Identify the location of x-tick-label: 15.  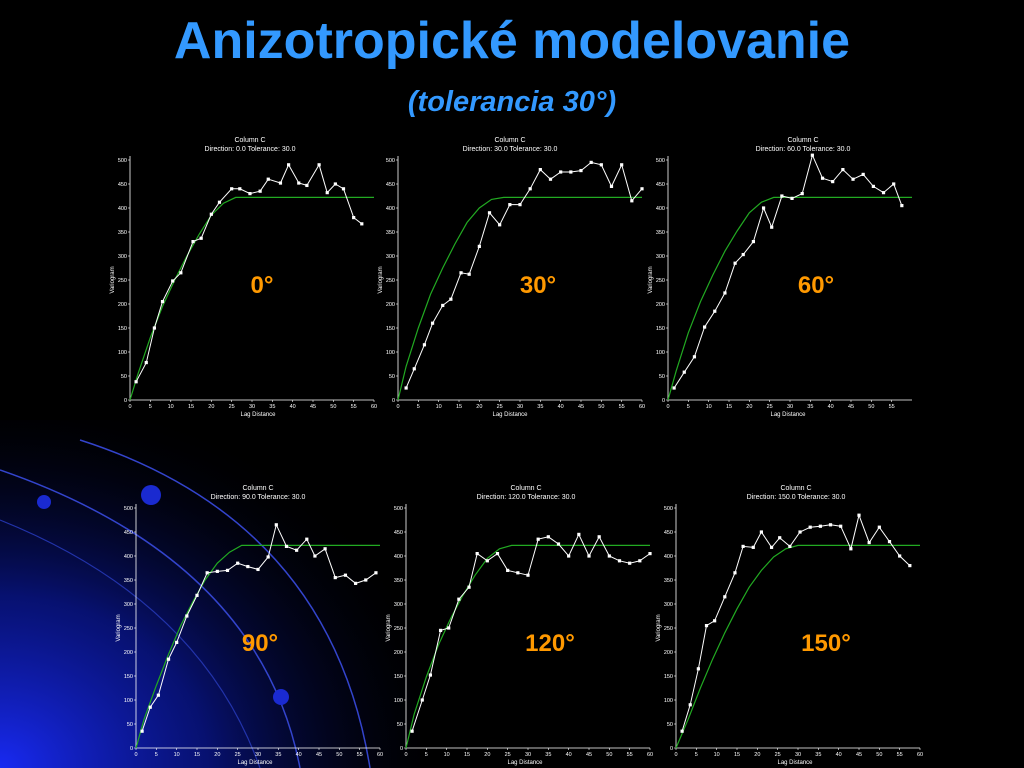
(729, 407).